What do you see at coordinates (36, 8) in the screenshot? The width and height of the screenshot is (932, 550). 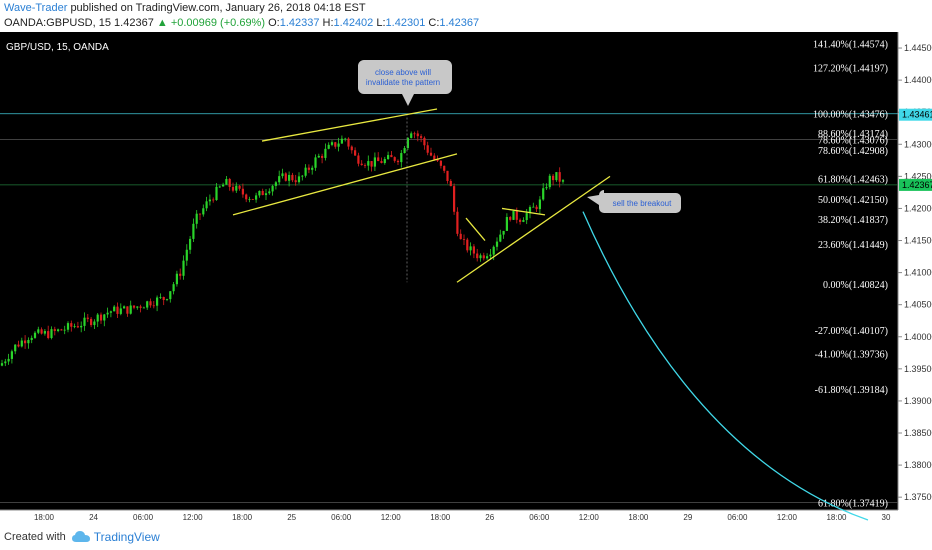 I see `author-link: Wave-Trader` at bounding box center [36, 8].